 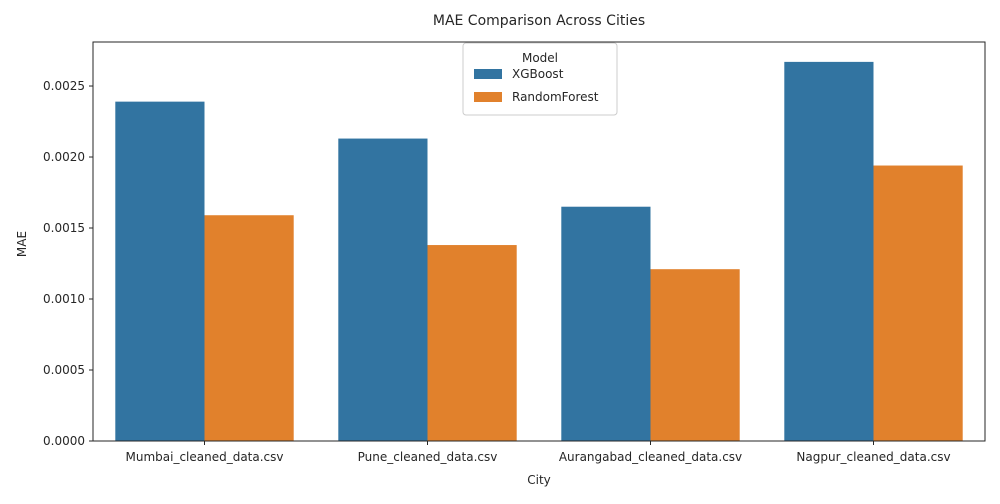 What do you see at coordinates (22, 244) in the screenshot?
I see `y-axis-label: MAE` at bounding box center [22, 244].